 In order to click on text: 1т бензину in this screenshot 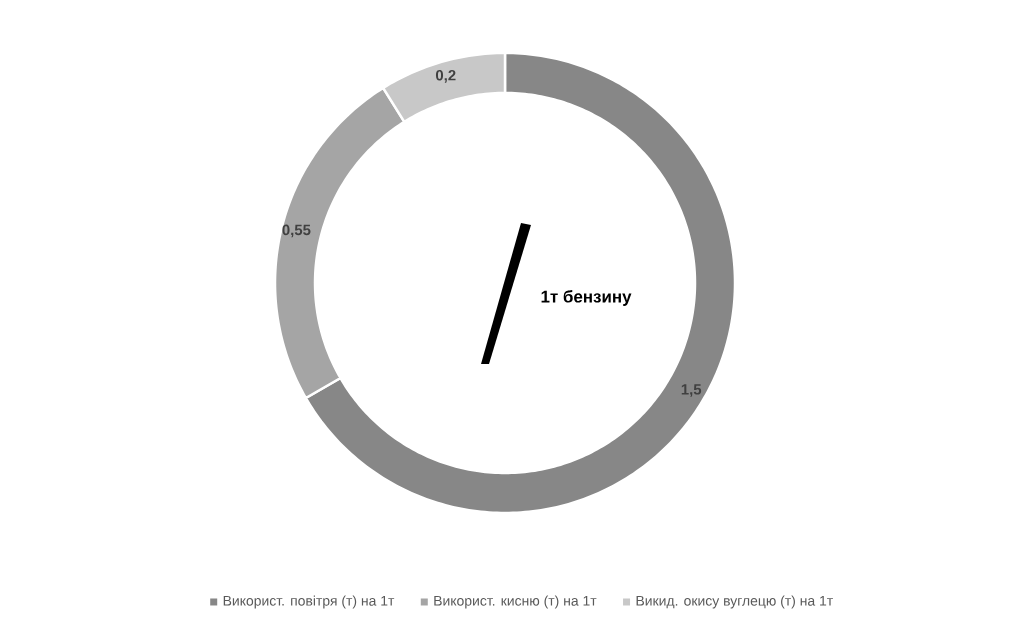, I will do `click(586, 298)`.